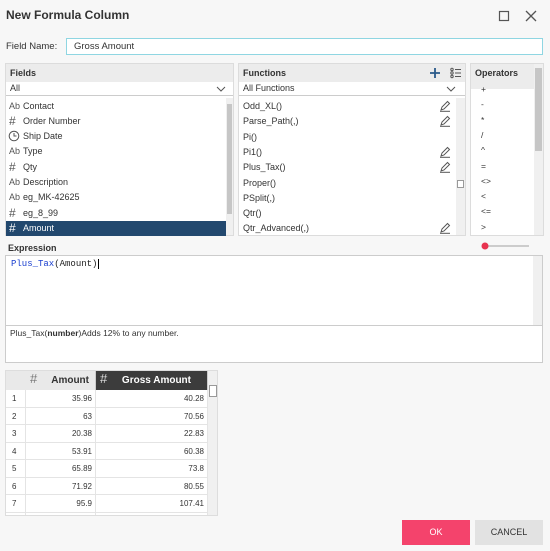 Image resolution: width=550 pixels, height=551 pixels. What do you see at coordinates (274, 290) in the screenshot?
I see `expression-editor: Plus_Tax(Amount)` at bounding box center [274, 290].